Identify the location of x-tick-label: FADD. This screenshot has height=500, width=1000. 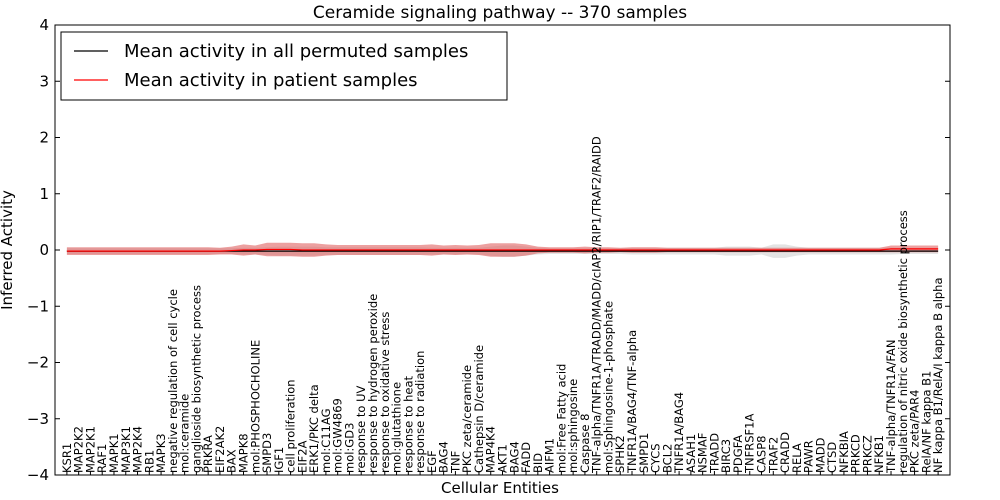
(526, 457).